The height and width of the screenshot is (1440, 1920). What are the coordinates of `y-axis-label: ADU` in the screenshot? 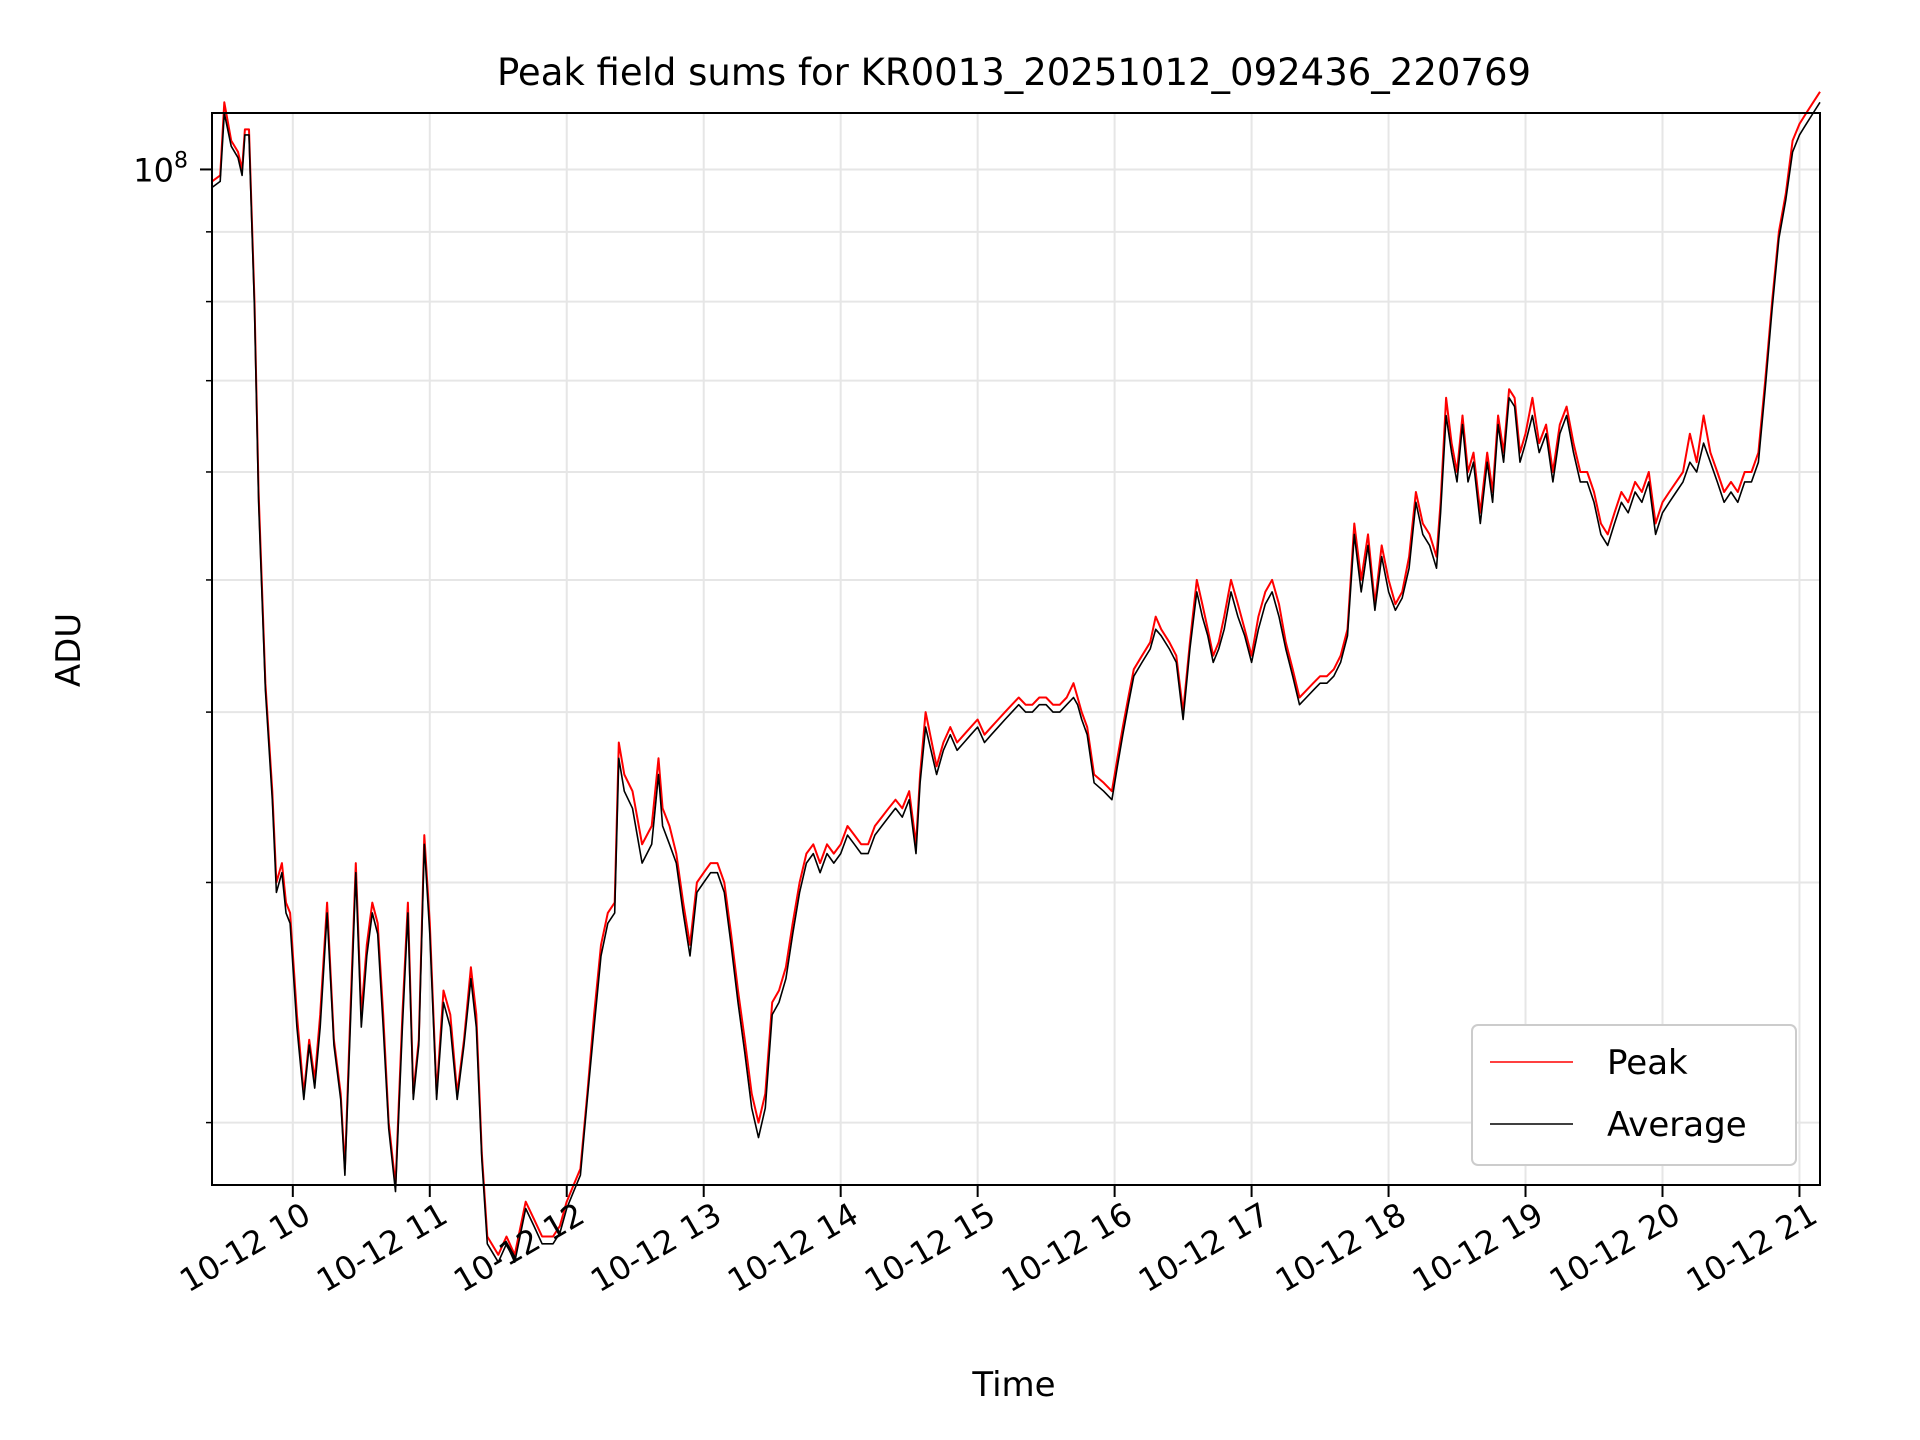 It's located at (69, 650).